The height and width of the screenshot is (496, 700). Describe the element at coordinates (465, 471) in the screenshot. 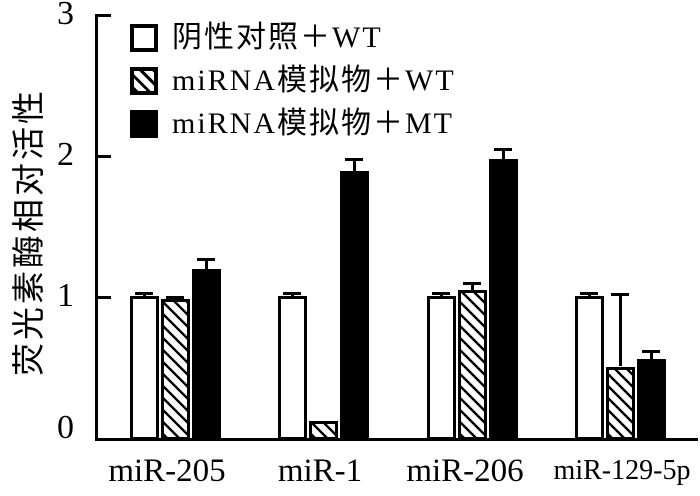

I see `x-category-label: miR-206` at that location.